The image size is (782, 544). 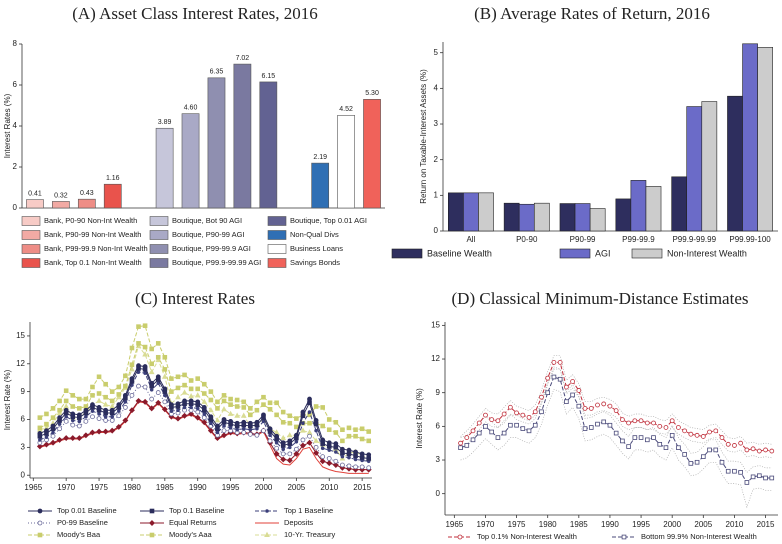 I want to click on x-tick-label: 1980, so click(x=132, y=487).